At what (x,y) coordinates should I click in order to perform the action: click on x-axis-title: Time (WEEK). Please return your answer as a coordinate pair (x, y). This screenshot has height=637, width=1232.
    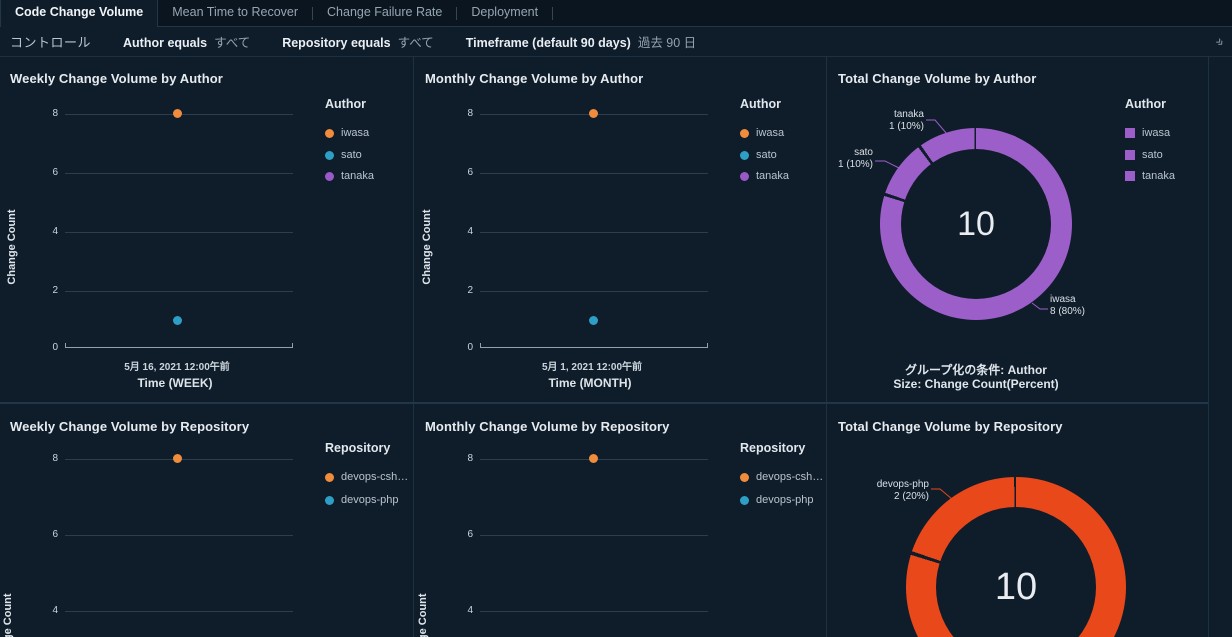
    Looking at the image, I should click on (175, 383).